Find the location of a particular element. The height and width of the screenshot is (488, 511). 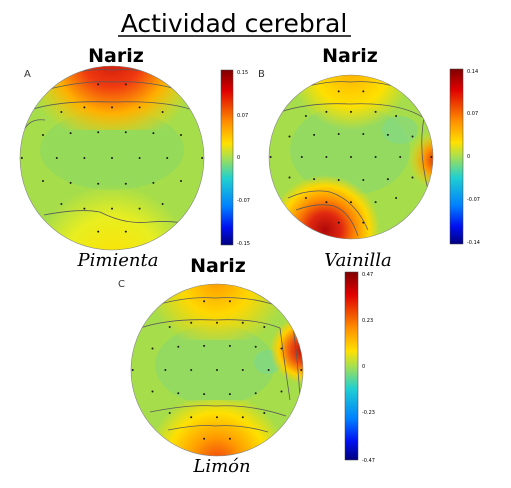

colorbar-b is located at coordinates (456, 156).